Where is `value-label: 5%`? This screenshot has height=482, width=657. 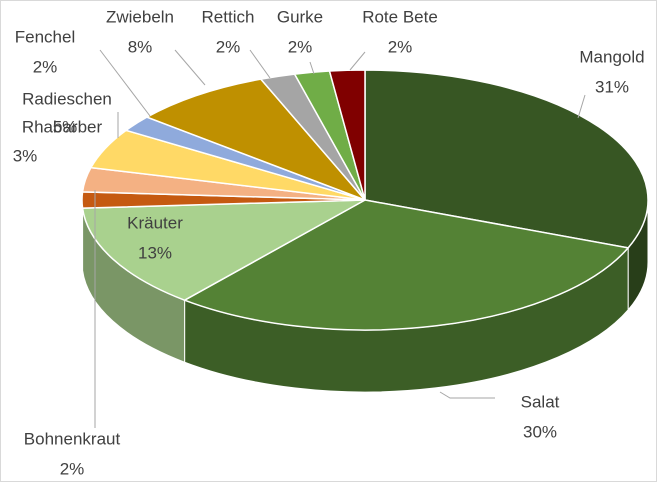 value-label: 5% is located at coordinates (65, 126).